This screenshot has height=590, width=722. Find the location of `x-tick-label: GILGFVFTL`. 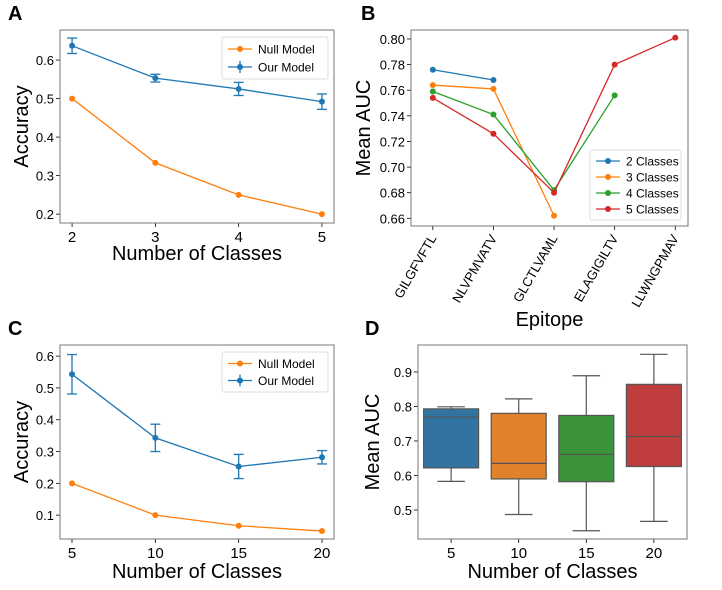

x-tick-label: GILGFVFTL is located at coordinates (415, 266).